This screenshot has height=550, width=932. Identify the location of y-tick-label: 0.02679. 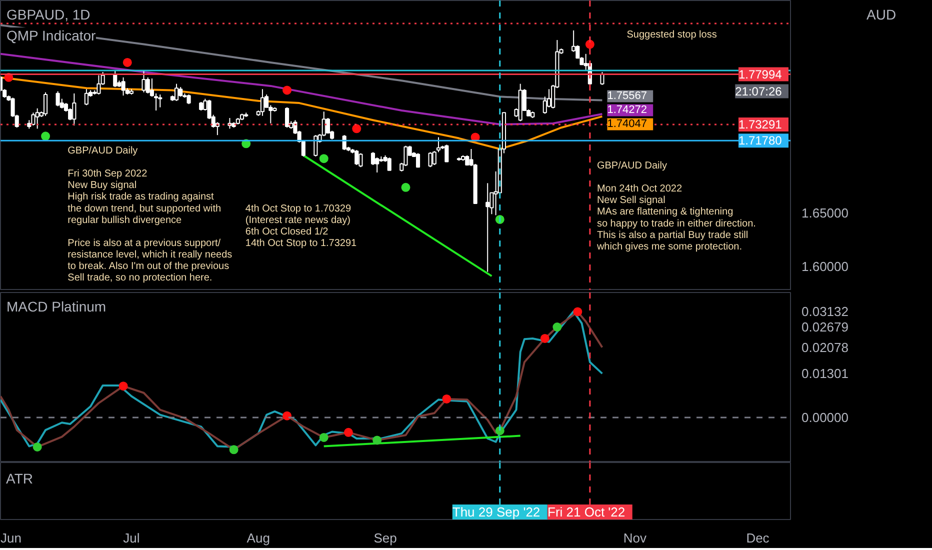
(825, 327).